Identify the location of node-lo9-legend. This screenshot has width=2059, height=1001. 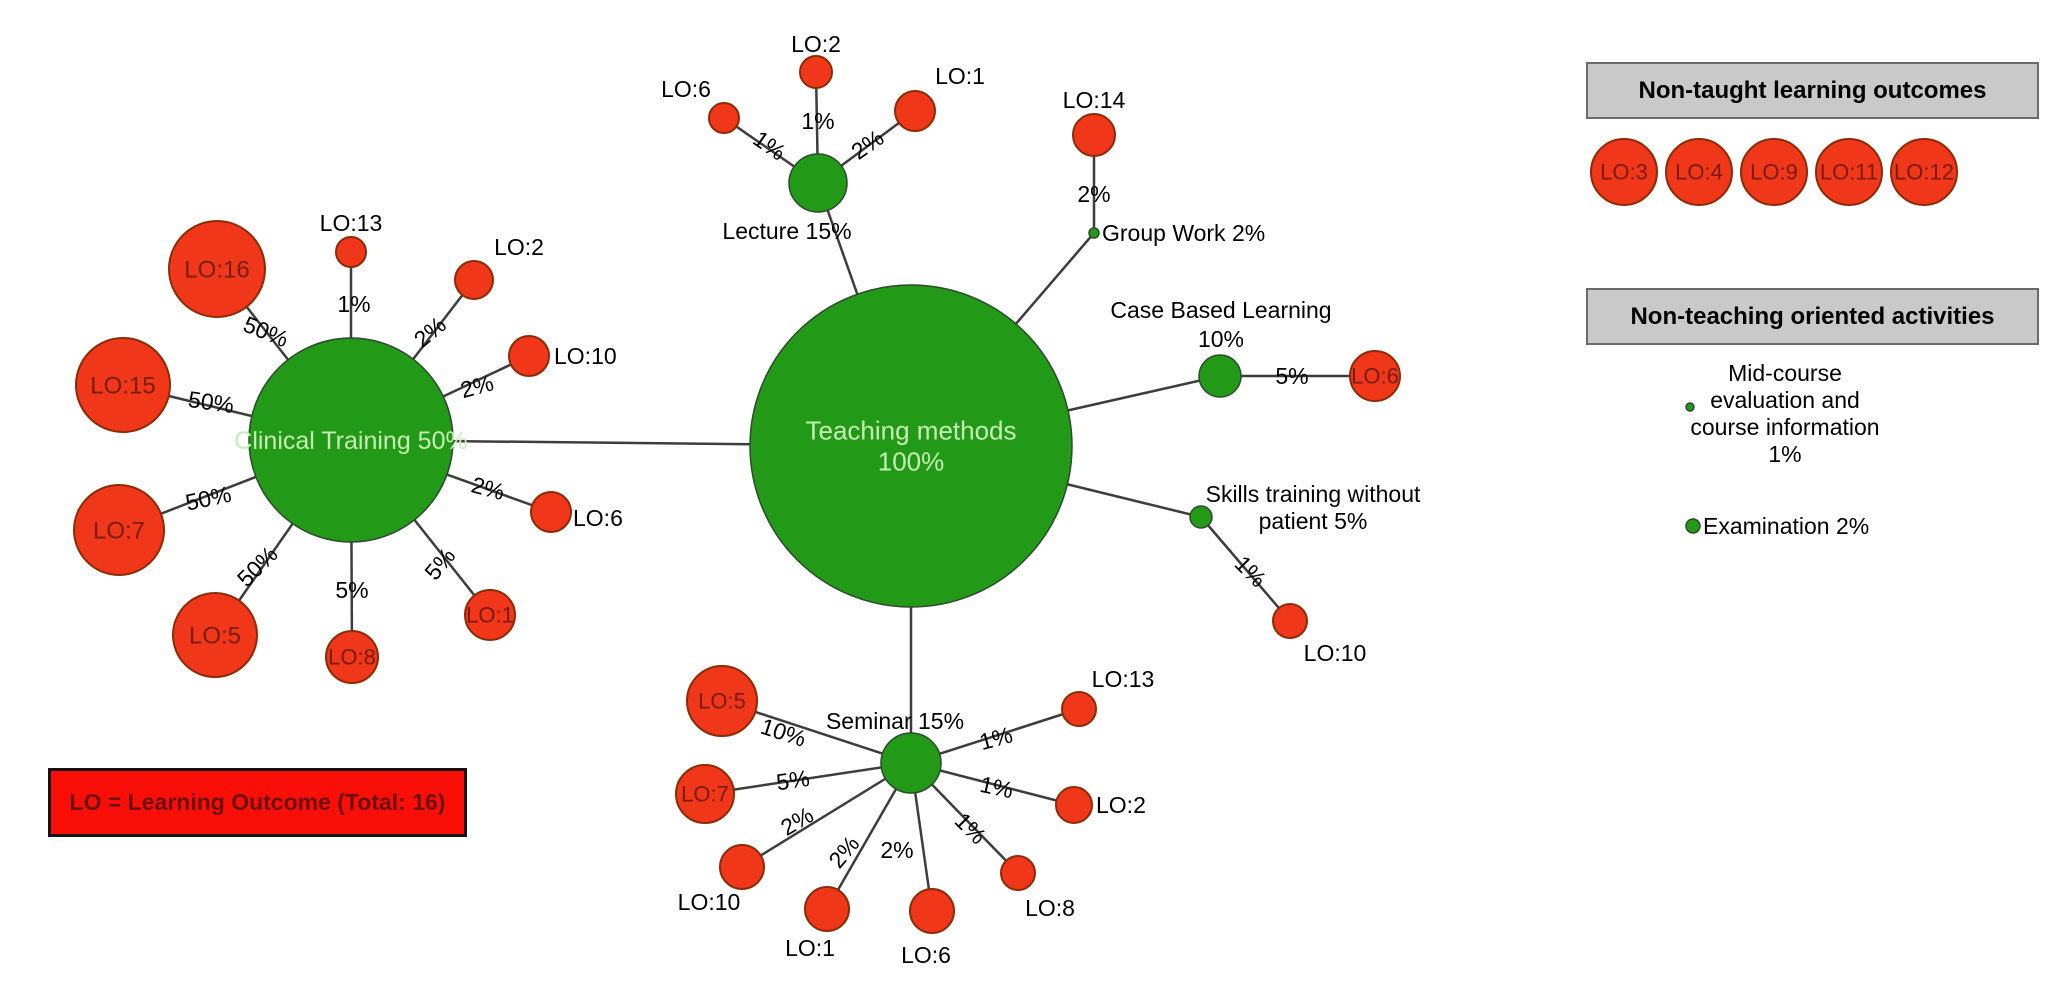
(1774, 172).